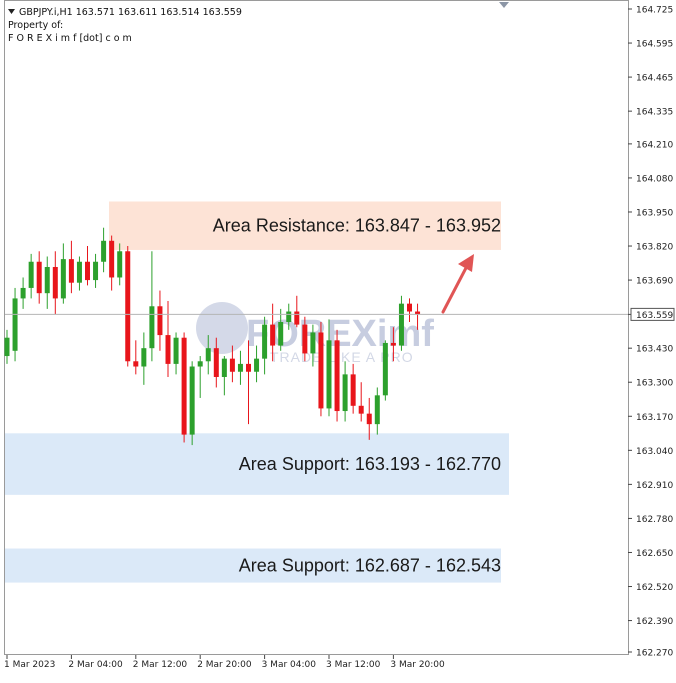 Image resolution: width=676 pixels, height=683 pixels. I want to click on y-tick-label: 163.170, so click(654, 418).